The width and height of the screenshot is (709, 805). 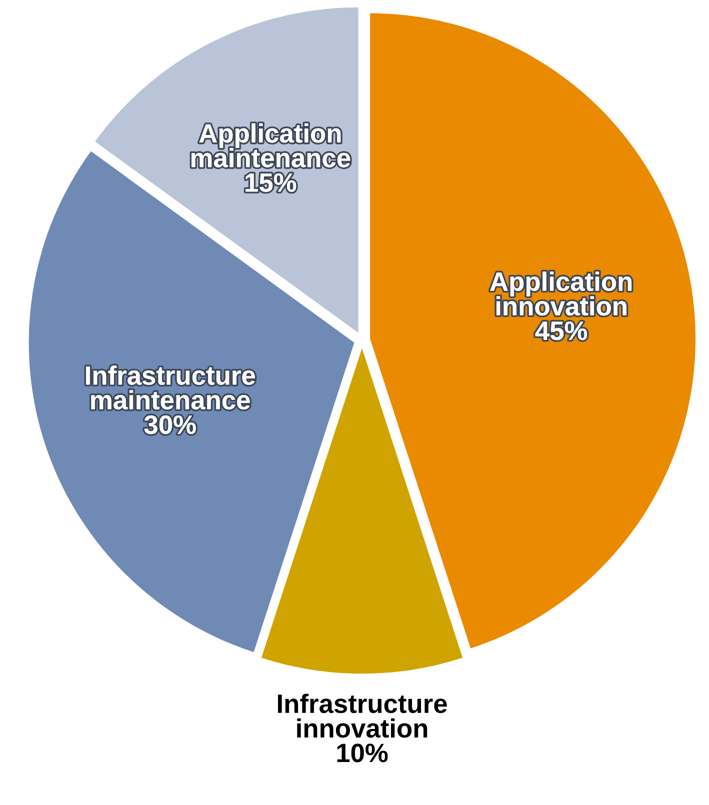 What do you see at coordinates (170, 388) in the screenshot?
I see `slice-label: Infrastructure maintenance` at bounding box center [170, 388].